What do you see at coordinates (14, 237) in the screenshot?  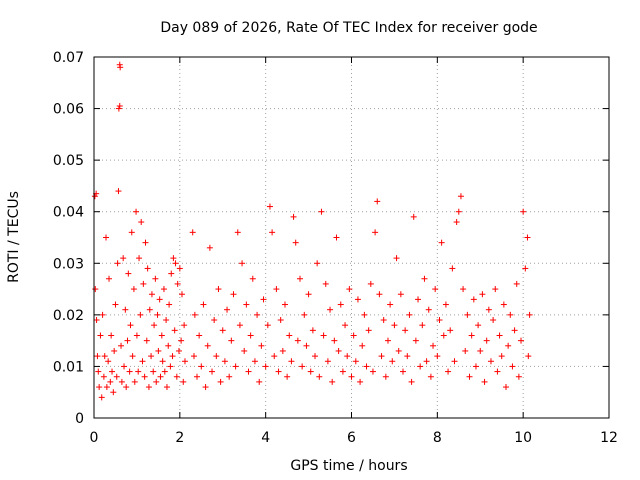 I see `y-axis-label: ROTI / TECUs` at bounding box center [14, 237].